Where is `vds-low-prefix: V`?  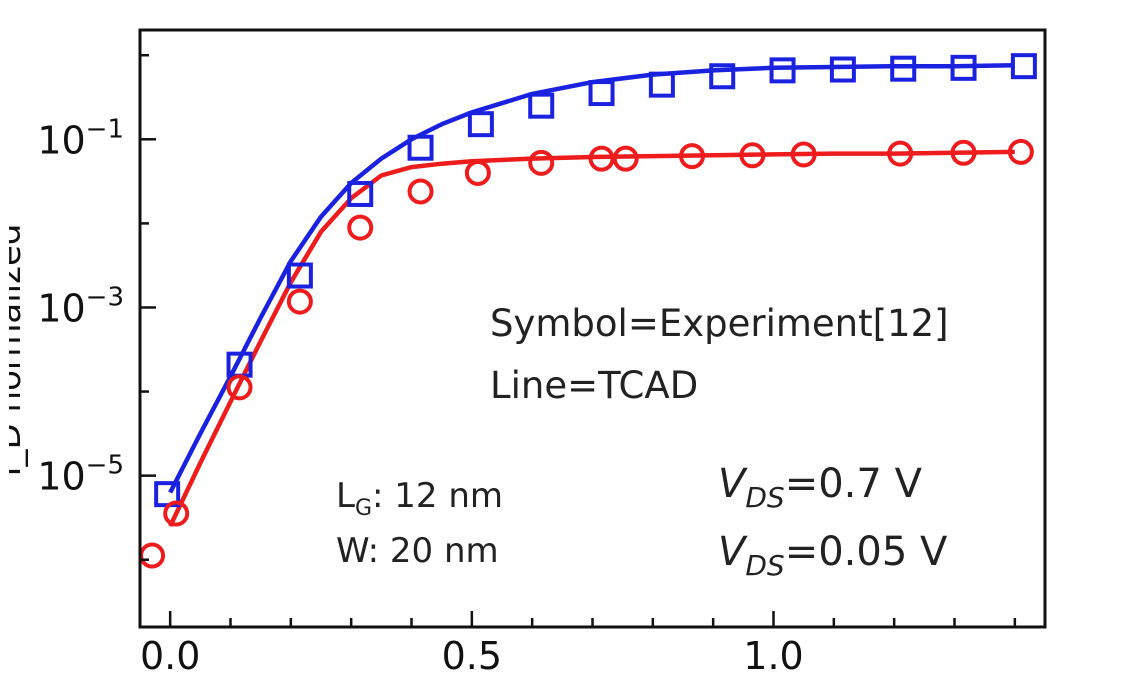 vds-low-prefix: V is located at coordinates (733, 552).